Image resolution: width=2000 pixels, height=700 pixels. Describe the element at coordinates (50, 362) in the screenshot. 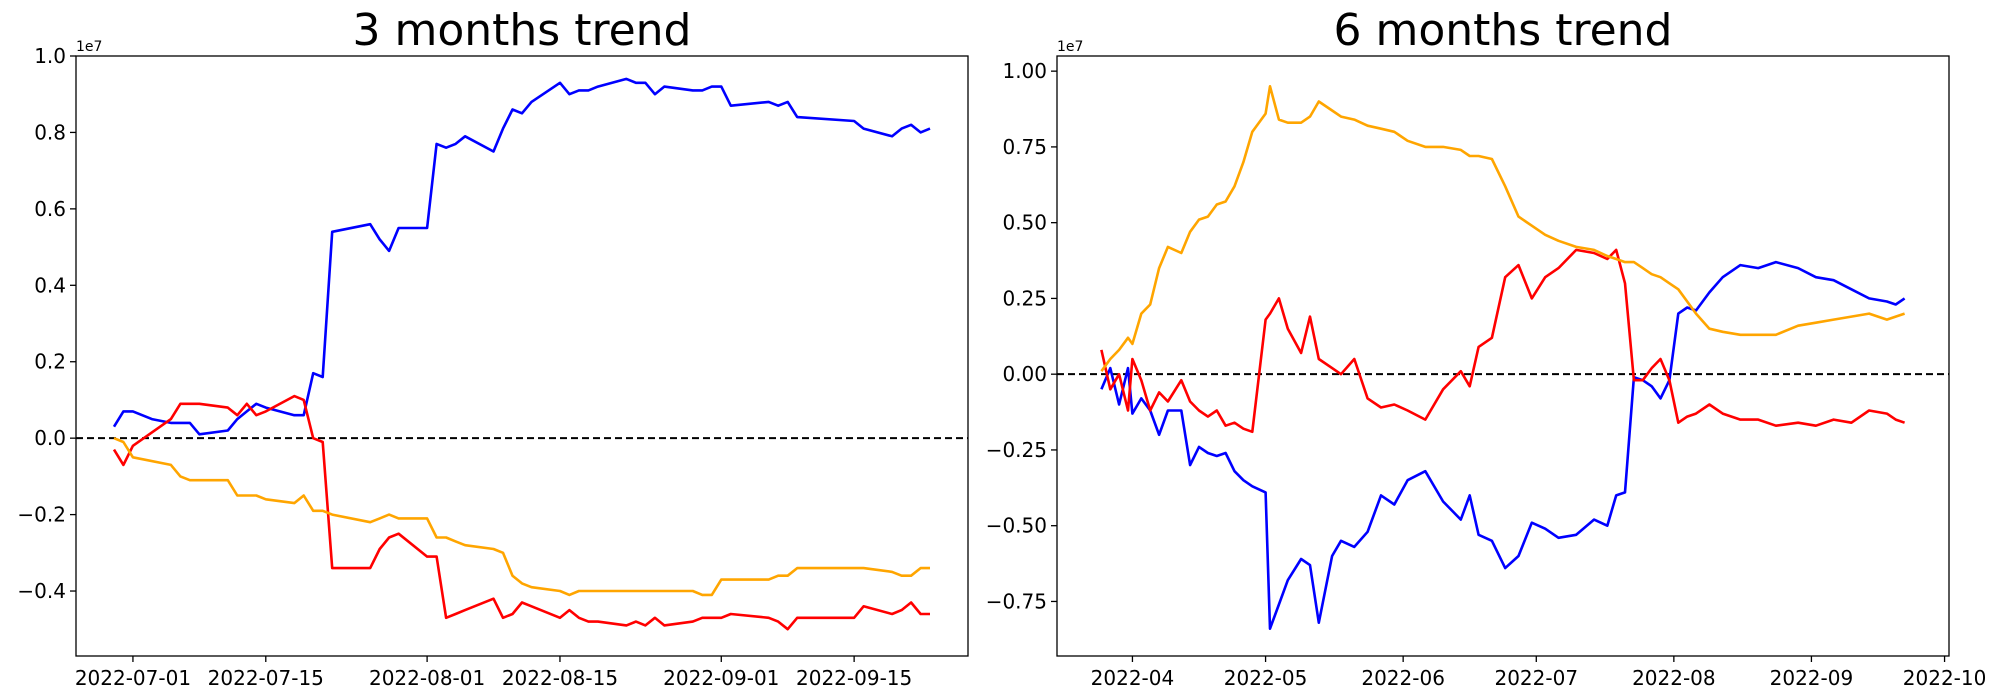

I see `y-tick-label: 0.2` at that location.